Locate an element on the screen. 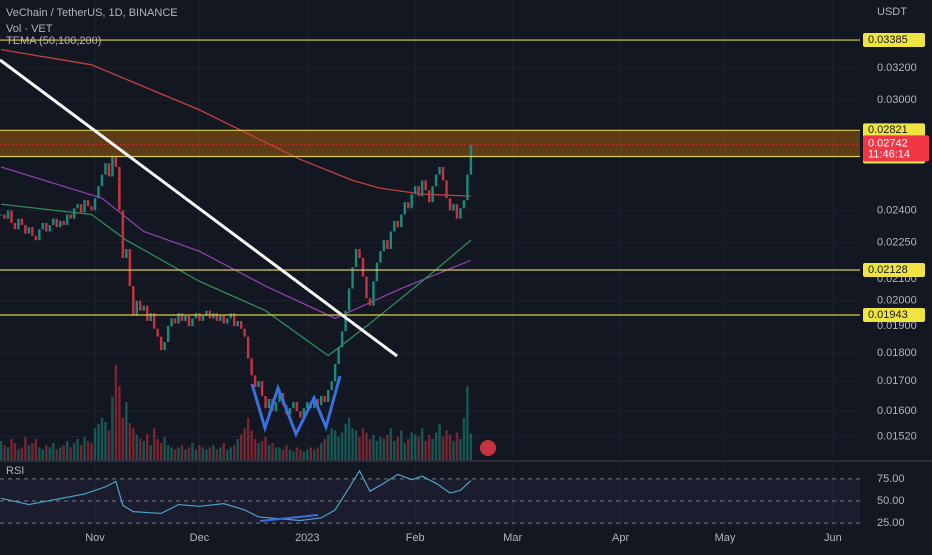  rsi-band is located at coordinates (430, 501).